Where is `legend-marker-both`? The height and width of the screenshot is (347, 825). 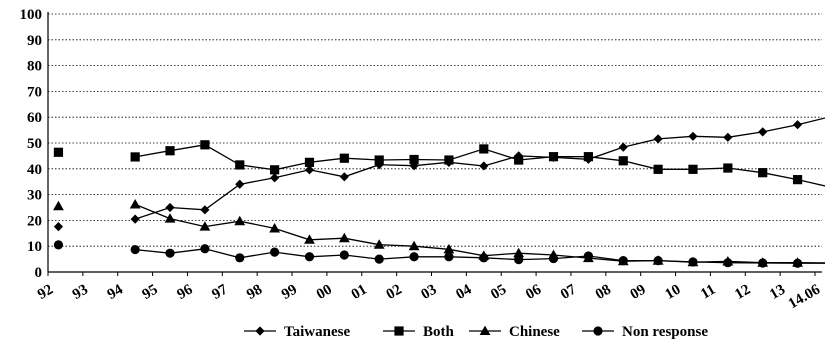 legend-marker-both is located at coordinates (399, 331).